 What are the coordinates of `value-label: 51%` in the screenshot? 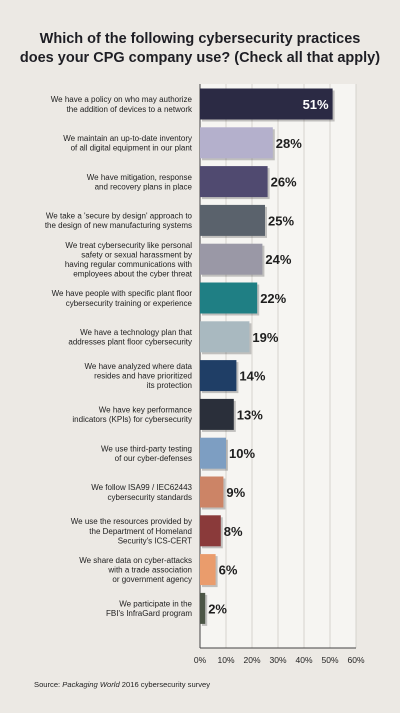 It's located at (316, 104).